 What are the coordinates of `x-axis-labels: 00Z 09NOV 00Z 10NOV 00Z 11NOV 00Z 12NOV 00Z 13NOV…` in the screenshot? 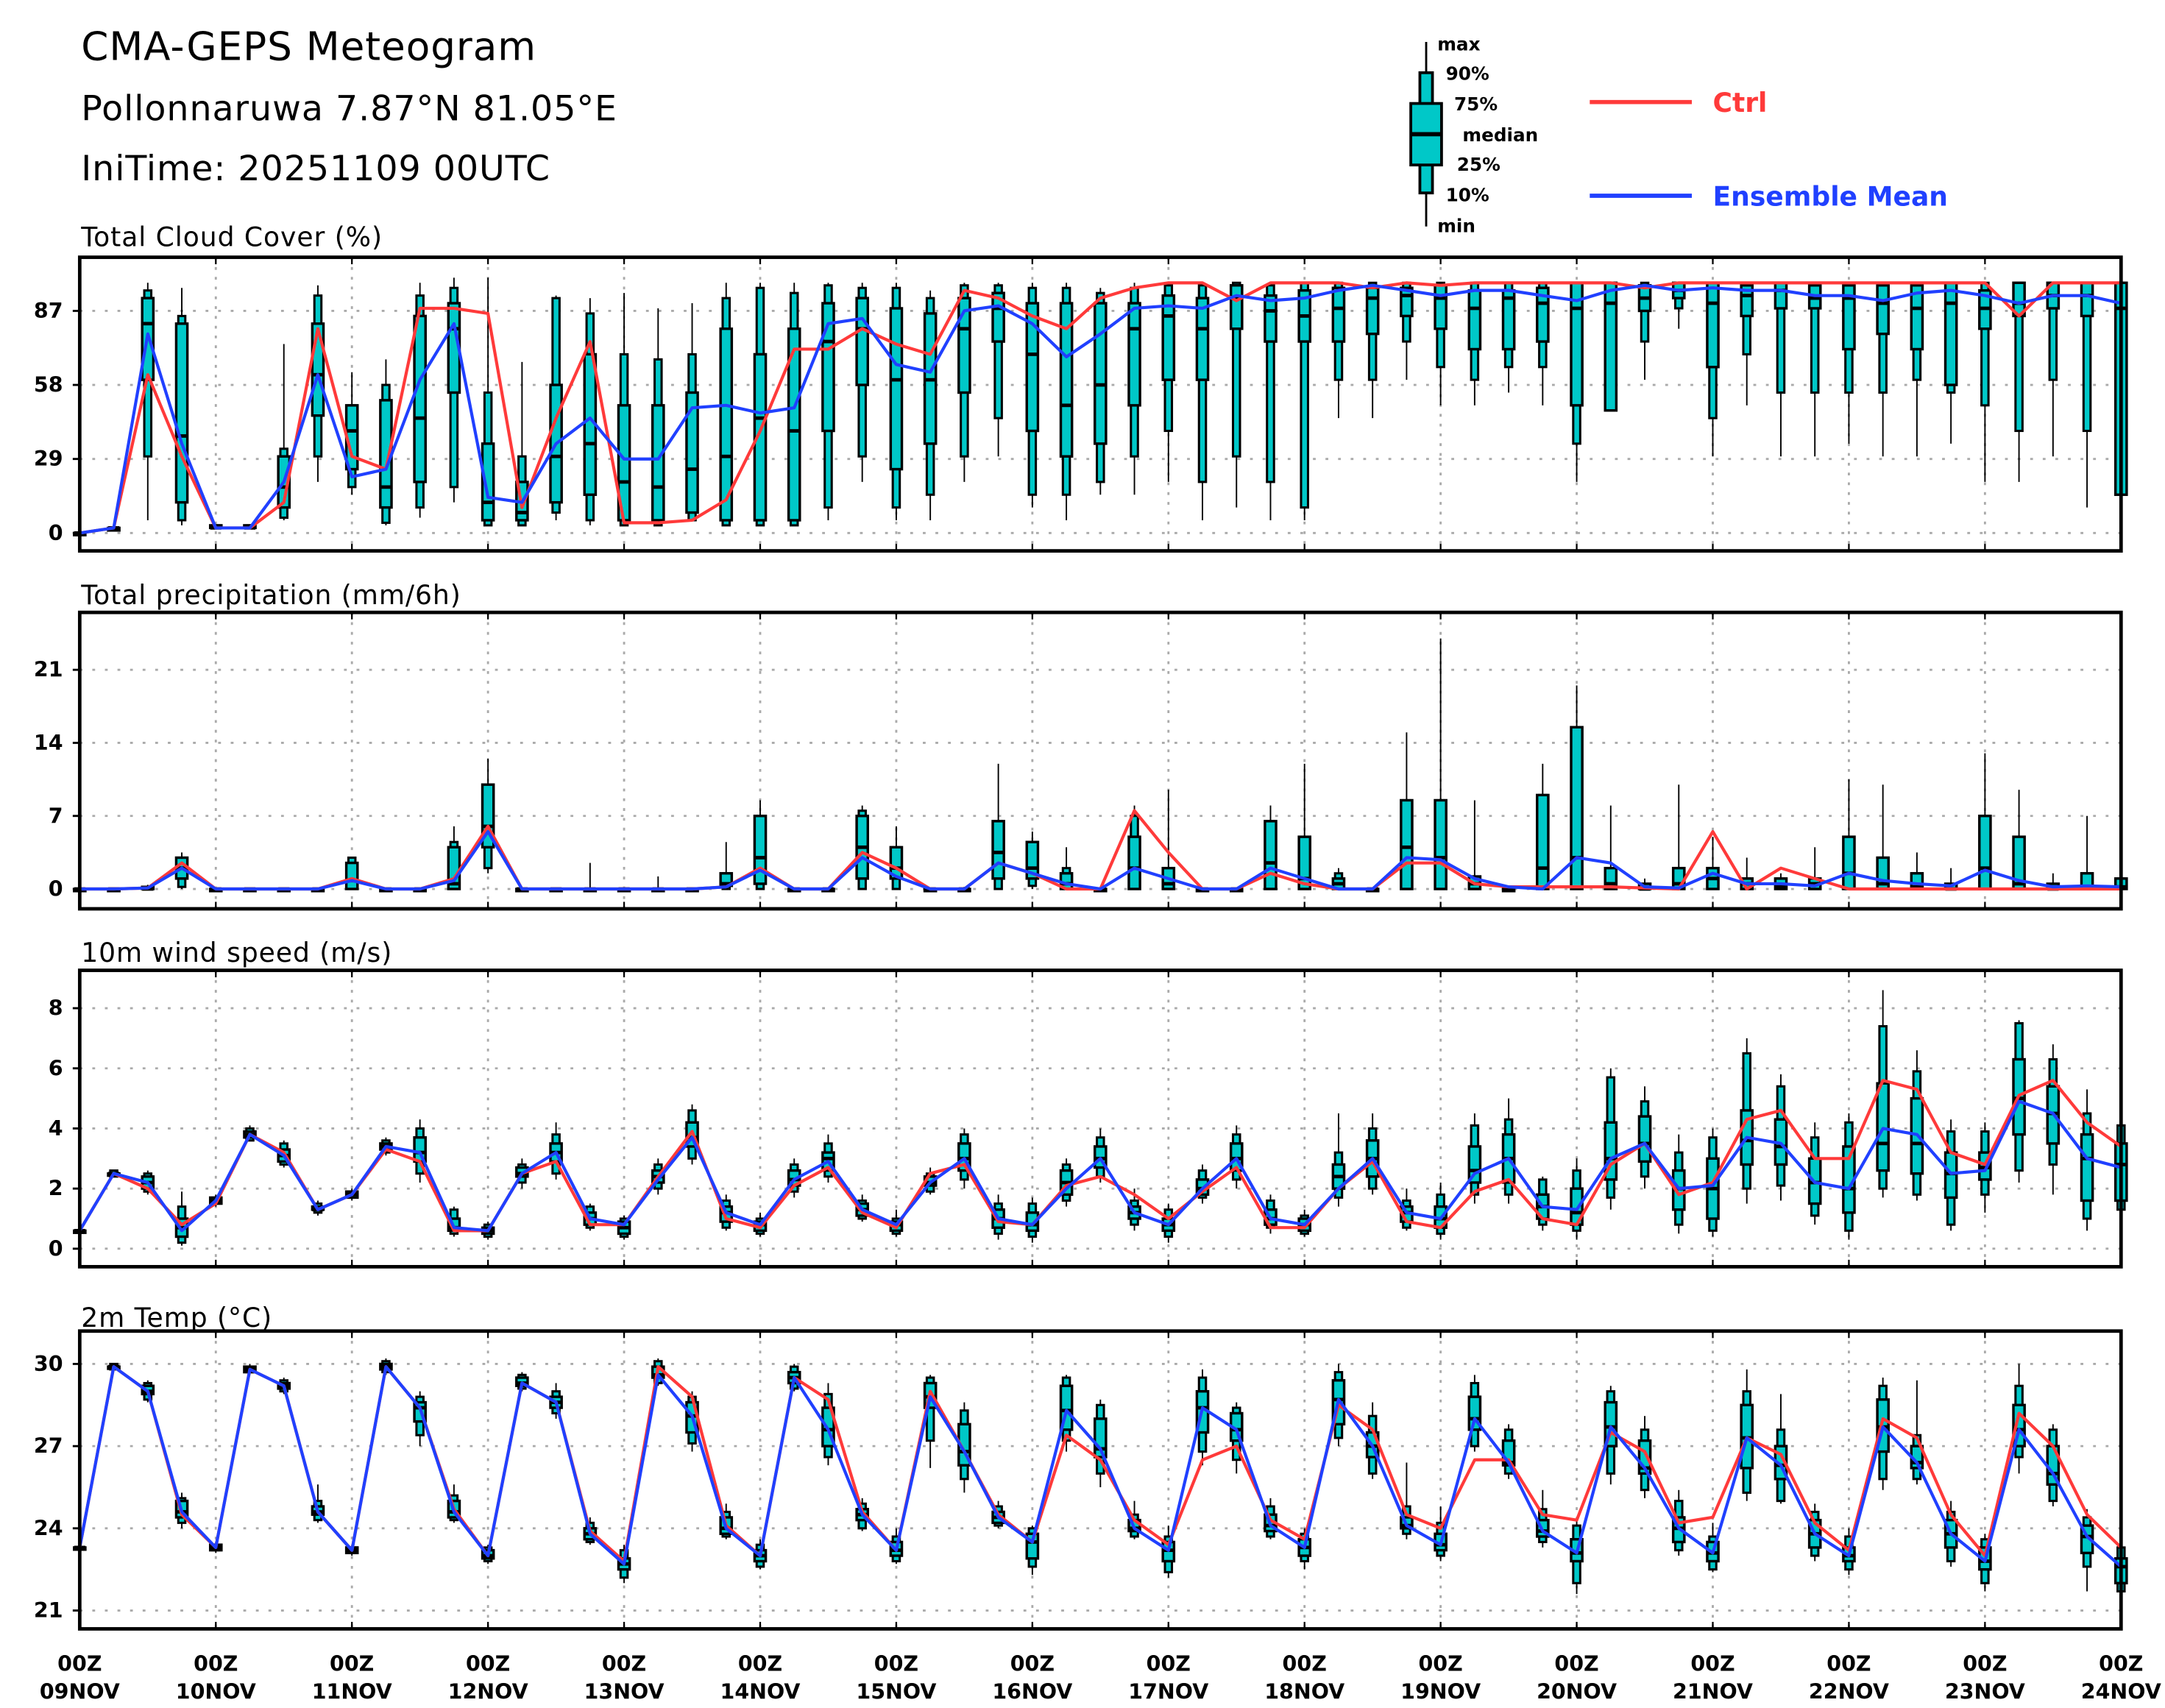 It's located at (1100, 1678).